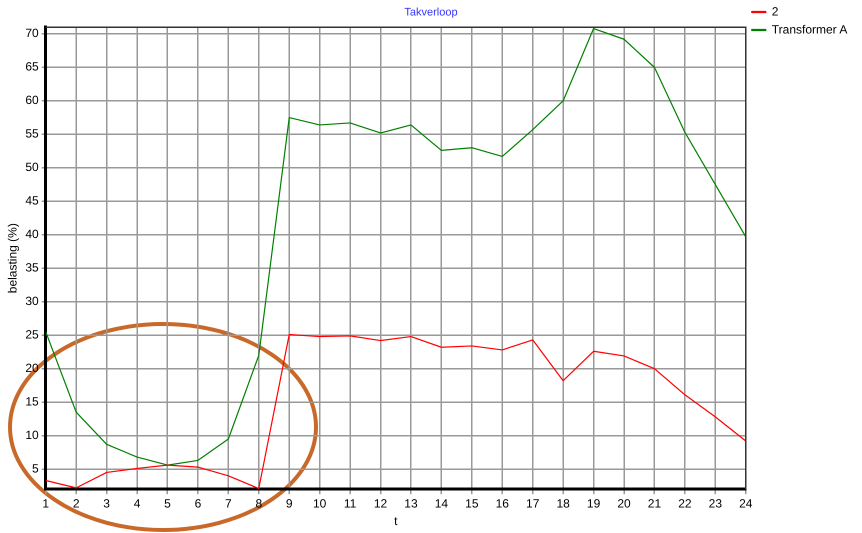 Image resolution: width=862 pixels, height=533 pixels. What do you see at coordinates (685, 503) in the screenshot?
I see `x-tick-label: 22` at bounding box center [685, 503].